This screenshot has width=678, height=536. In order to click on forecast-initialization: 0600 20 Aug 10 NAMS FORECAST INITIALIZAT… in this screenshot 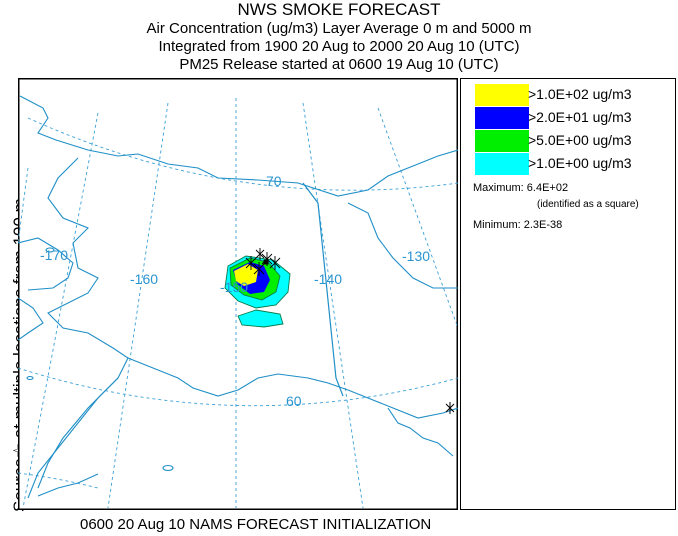, I will do `click(256, 524)`.